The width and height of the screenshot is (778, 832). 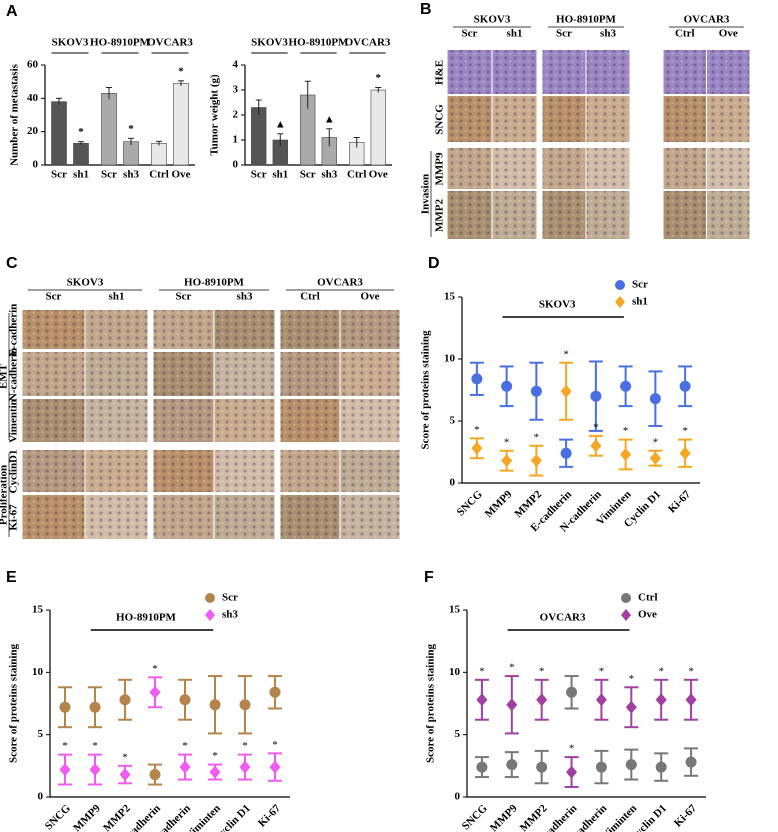 What do you see at coordinates (640, 285) in the screenshot?
I see `legend-label: Scr` at bounding box center [640, 285].